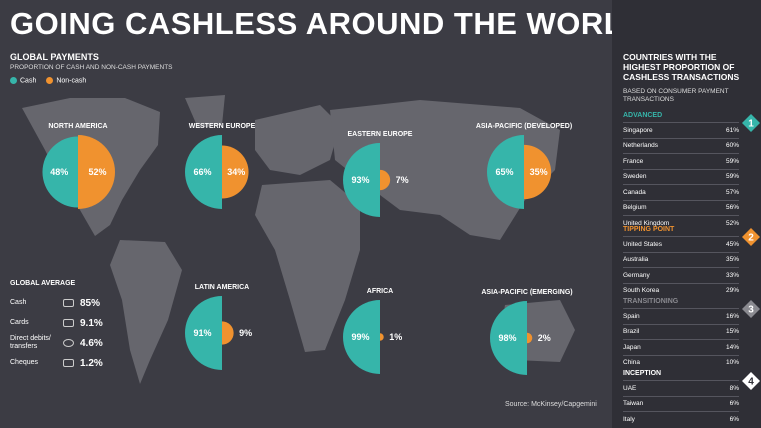 The width and height of the screenshot is (761, 428). I want to click on noncash-value-label: 52%, so click(97, 172).